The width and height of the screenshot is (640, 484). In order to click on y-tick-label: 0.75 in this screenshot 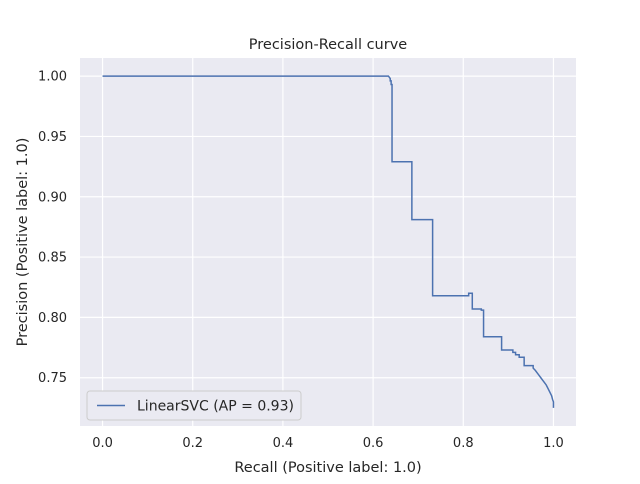, I will do `click(52, 378)`.